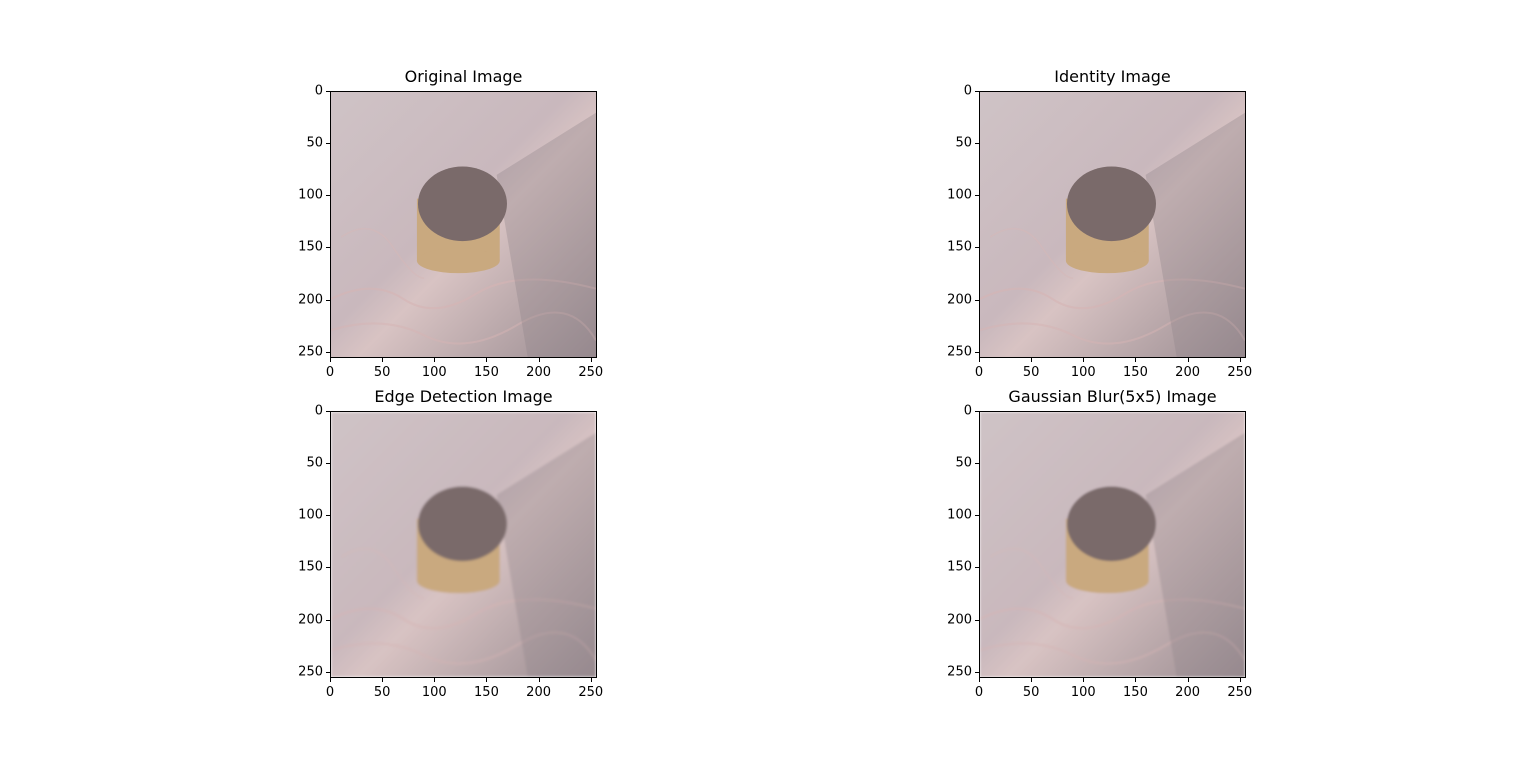 The height and width of the screenshot is (761, 1536). Describe the element at coordinates (1112, 396) in the screenshot. I see `panel-title: Gaussian Blur(5x5) Image` at that location.